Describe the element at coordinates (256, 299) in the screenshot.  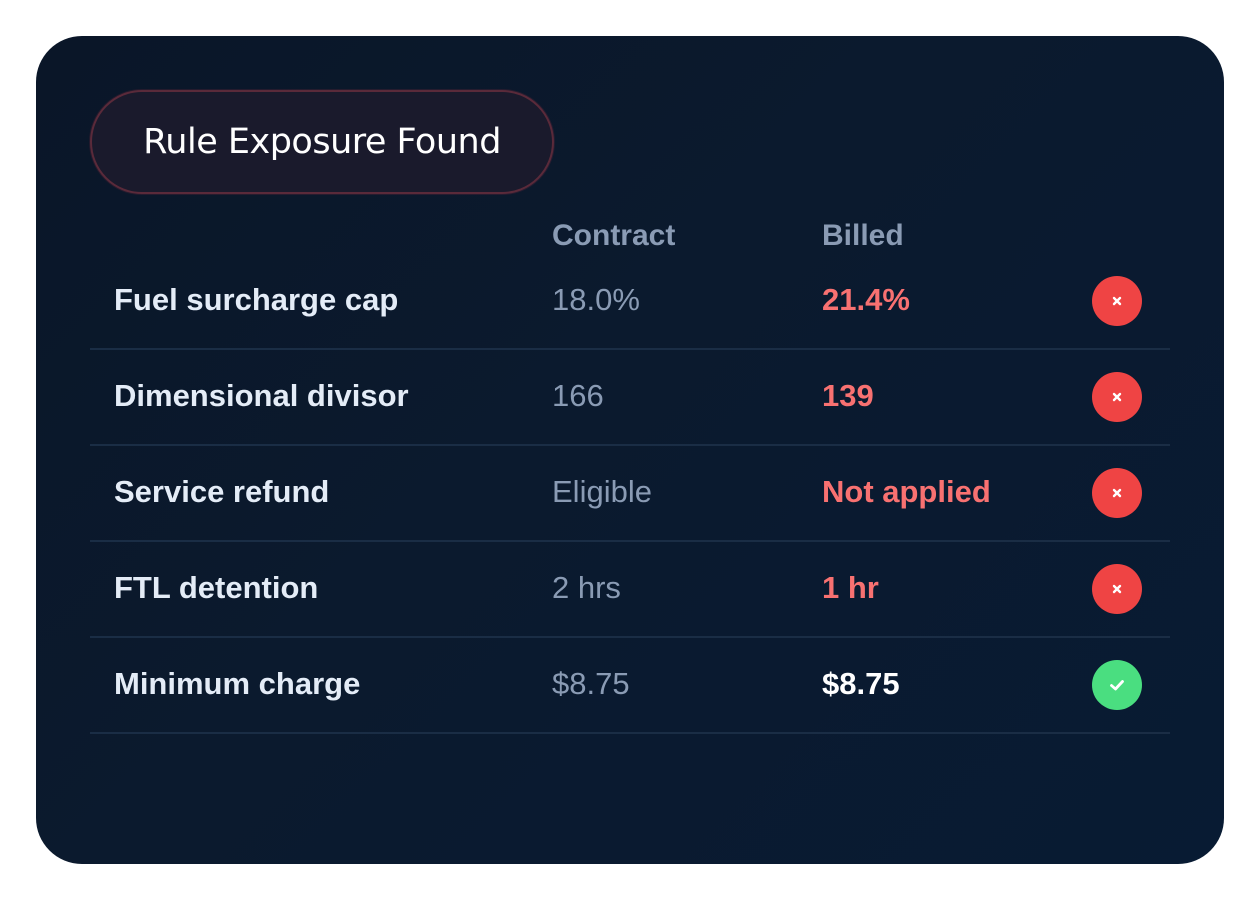
I see `row-label: Fuel surcharge cap` at that location.